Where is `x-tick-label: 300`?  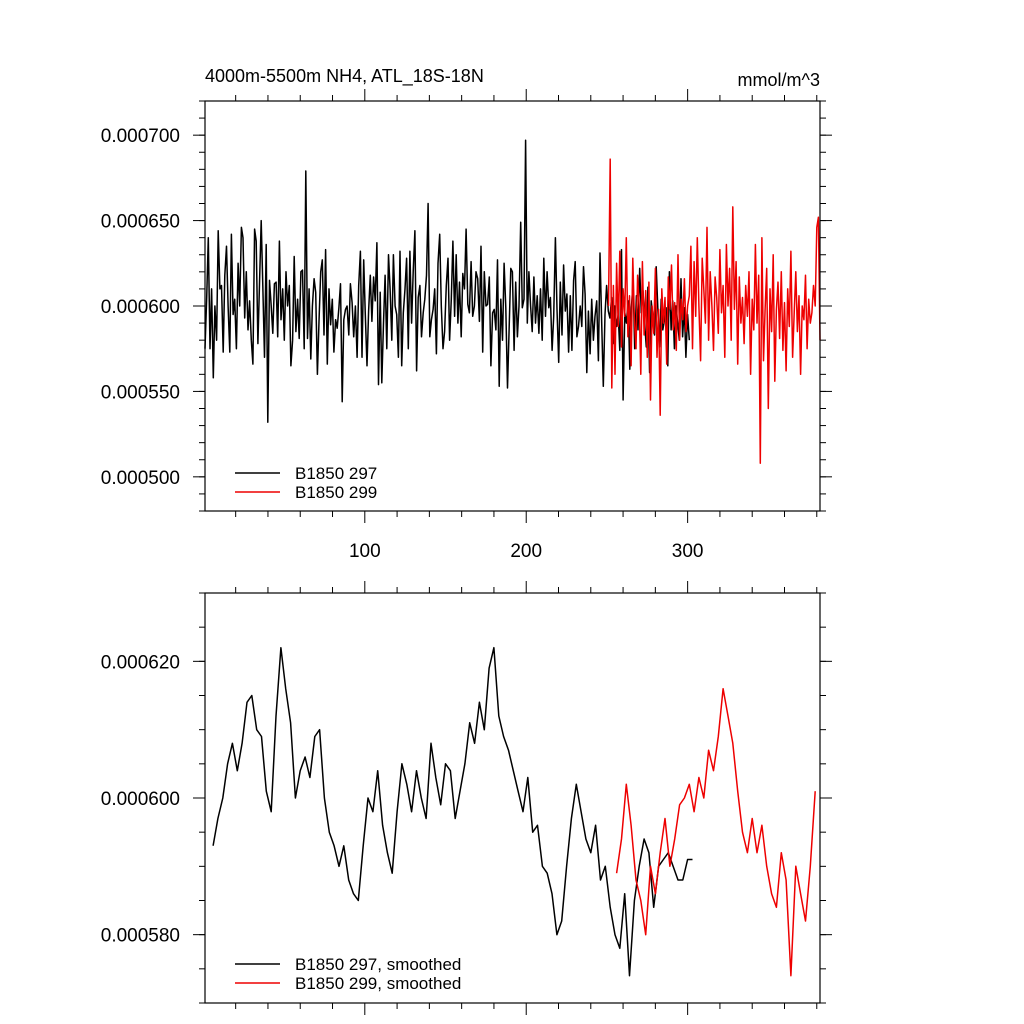
x-tick-label: 300 is located at coordinates (688, 551).